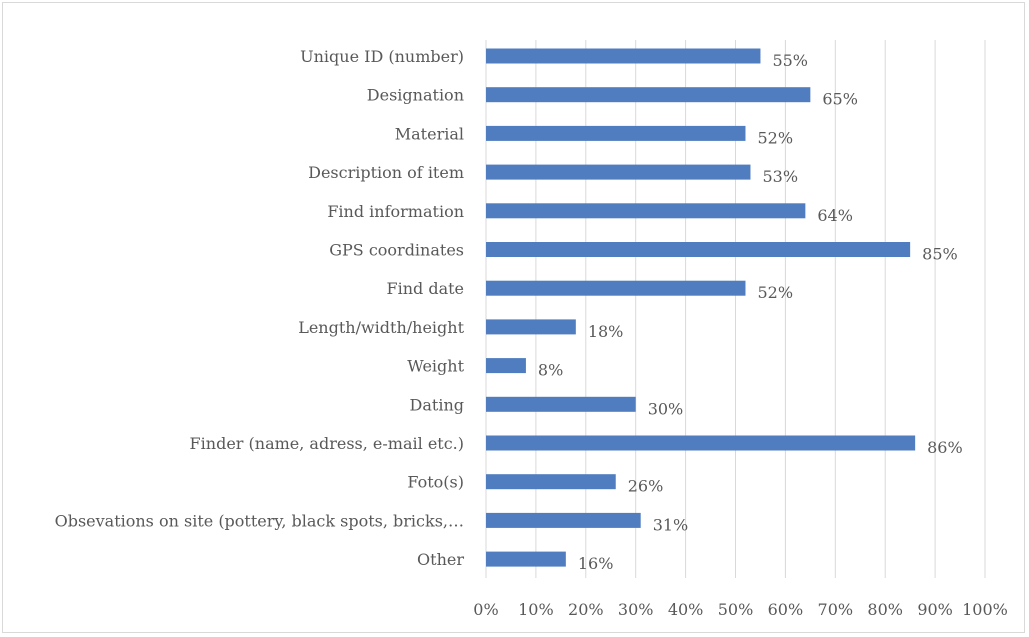 This screenshot has width=1029, height=637. I want to click on category-label: Length/width/height, so click(381, 327).